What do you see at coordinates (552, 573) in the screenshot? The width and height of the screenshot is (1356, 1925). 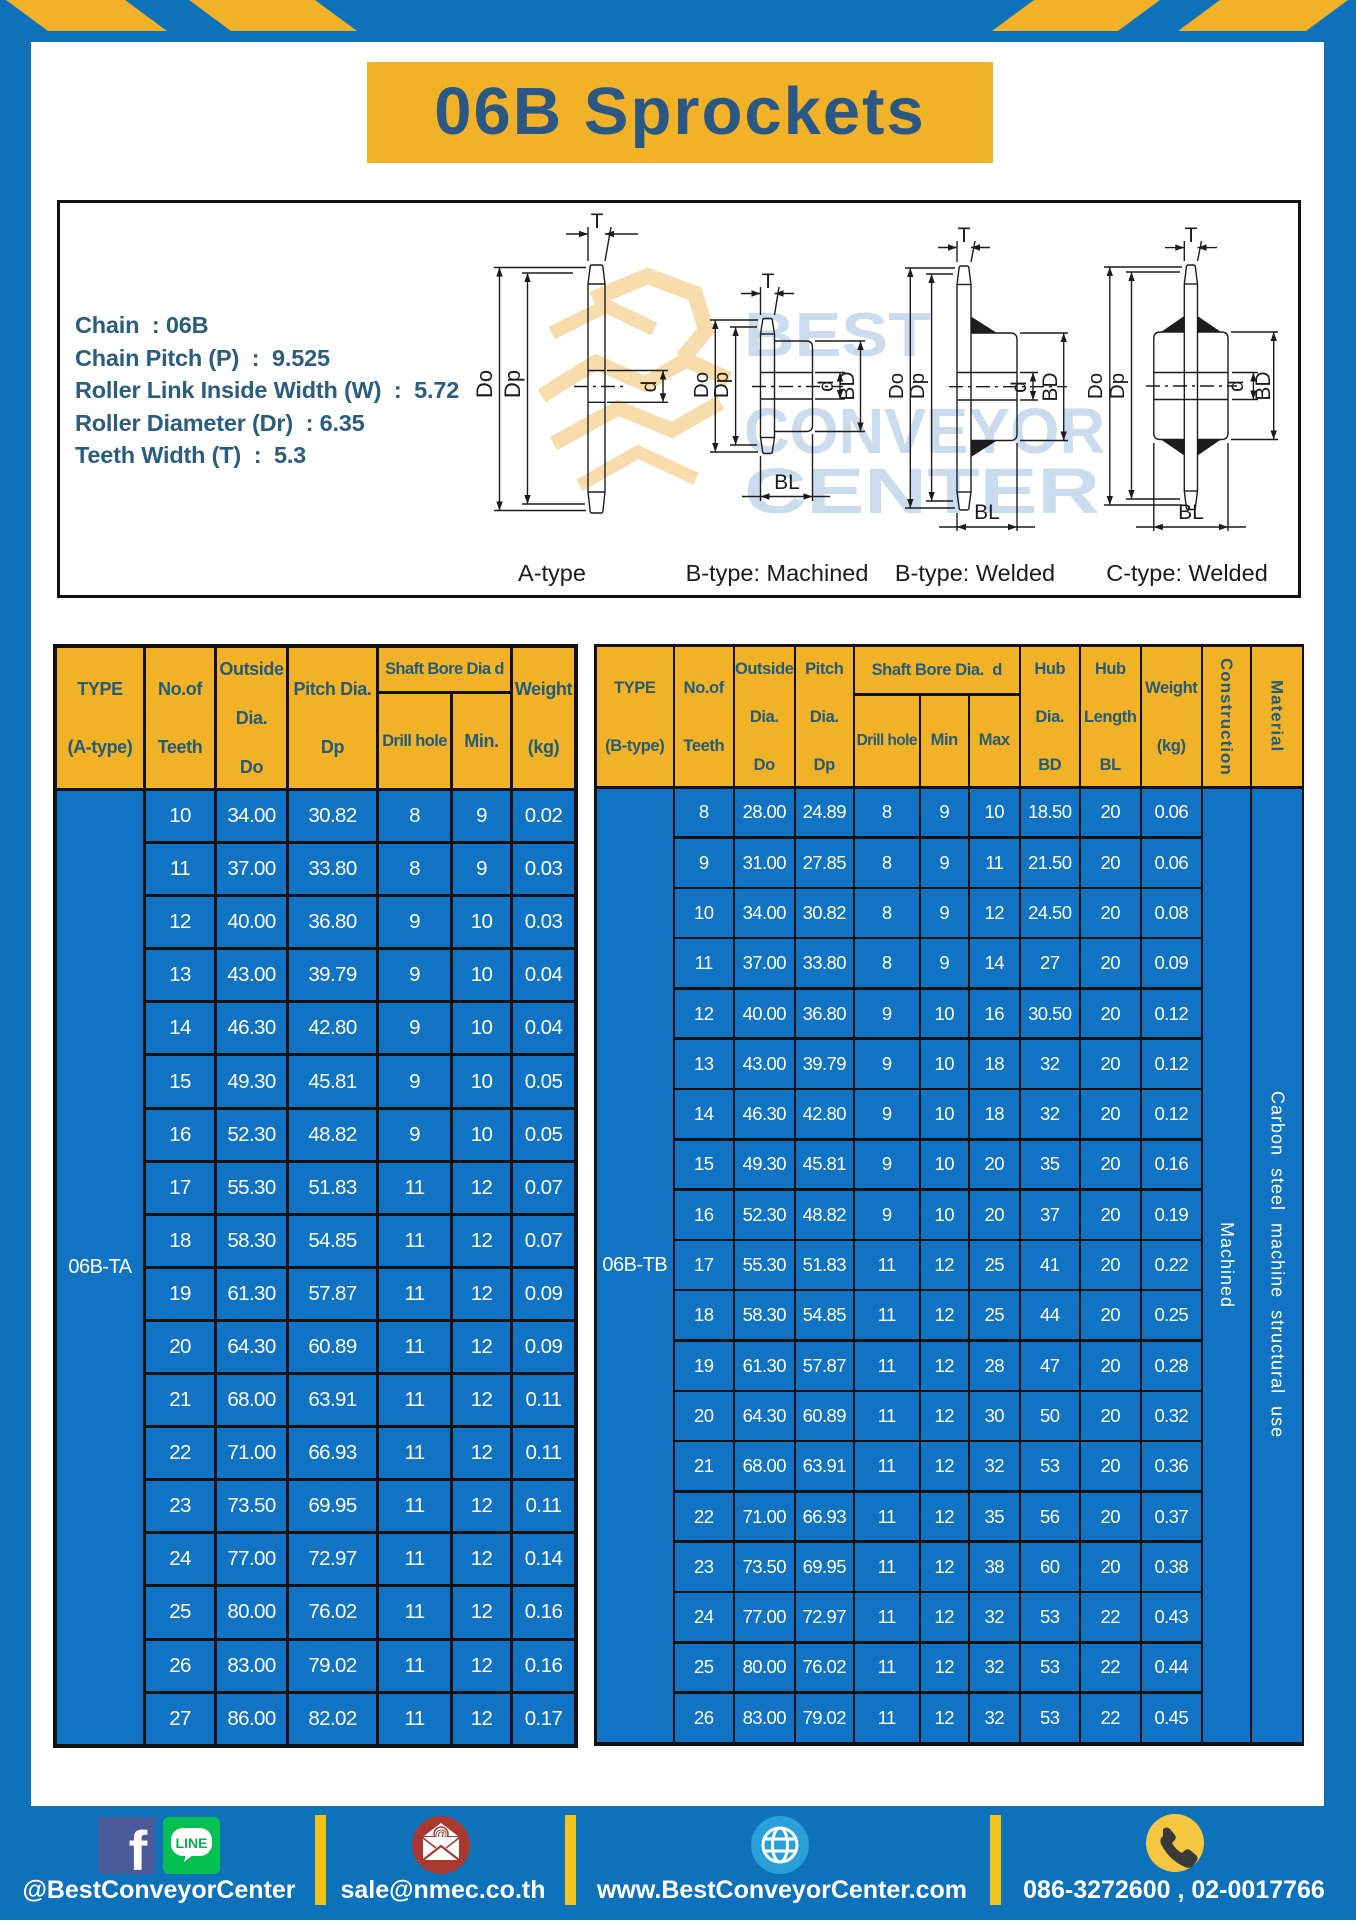 I see `svg-text: A-type` at bounding box center [552, 573].